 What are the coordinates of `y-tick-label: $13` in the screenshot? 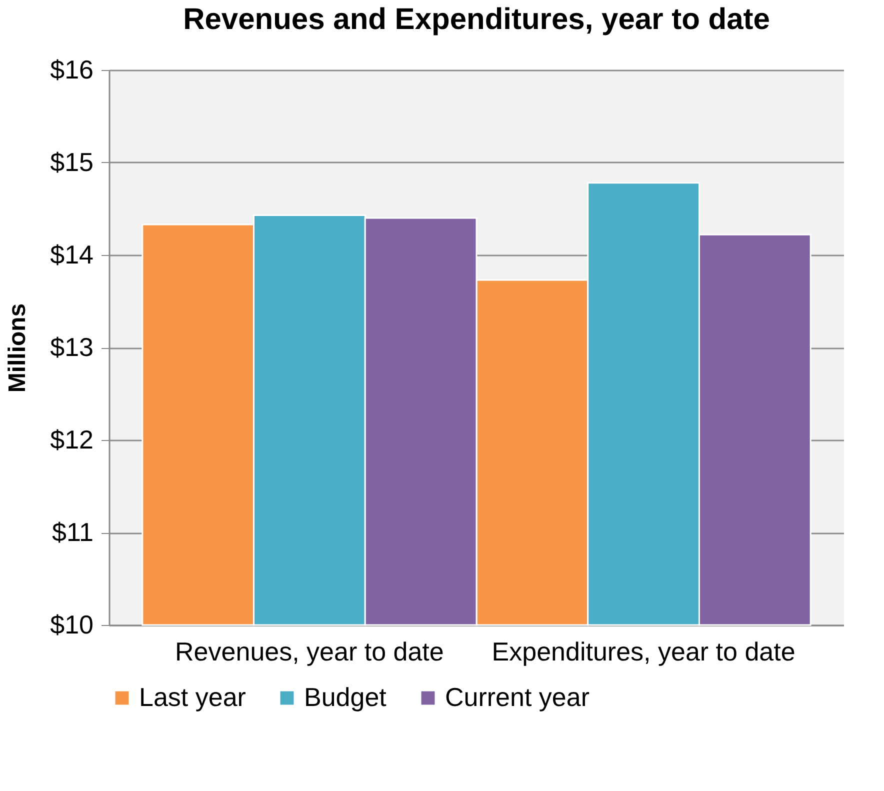 It's located at (72, 347).